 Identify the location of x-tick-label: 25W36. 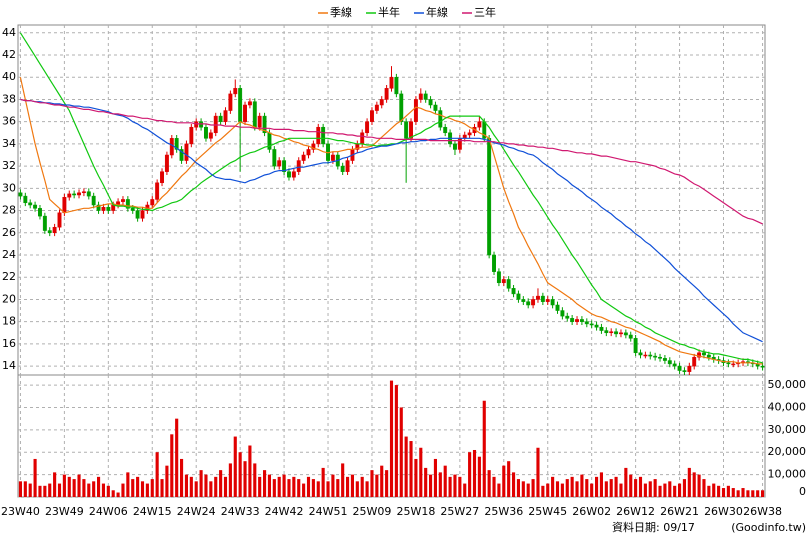
(503, 511).